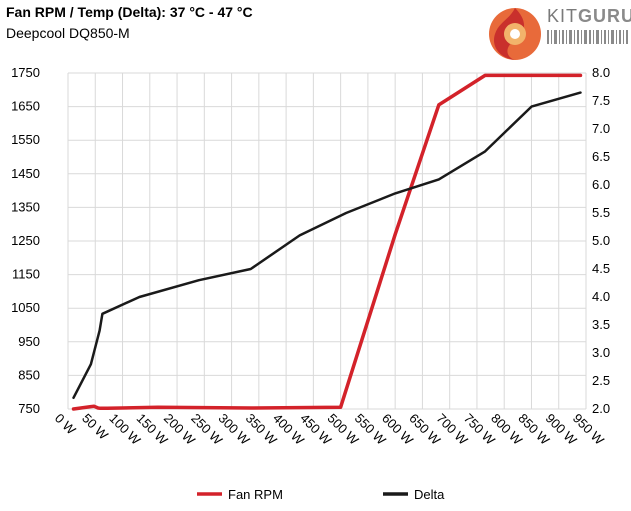 Image resolution: width=631 pixels, height=511 pixels. Describe the element at coordinates (25, 106) in the screenshot. I see `y-left-tick-label: 1650` at that location.